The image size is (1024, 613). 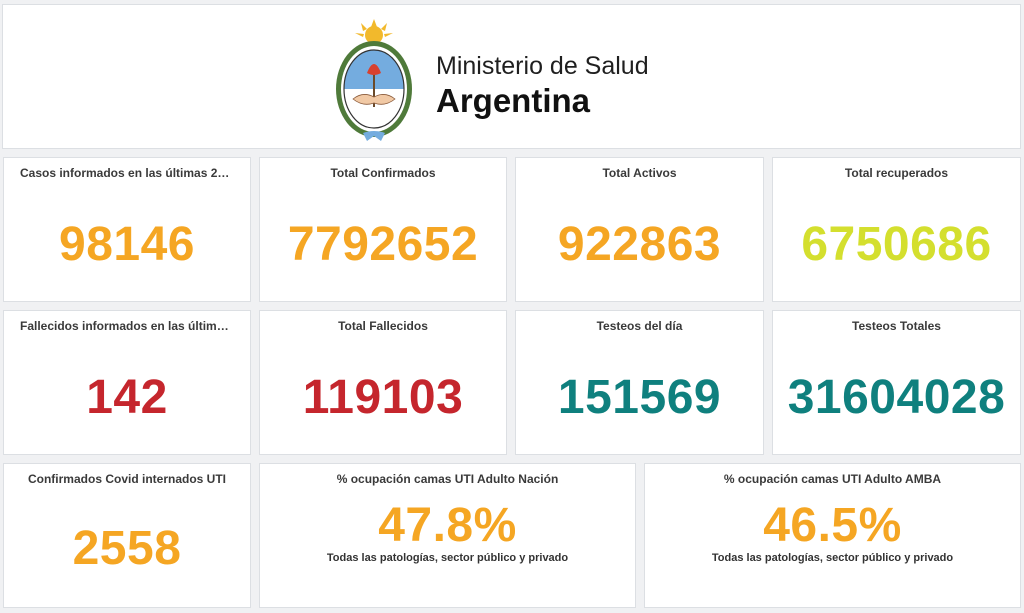 What do you see at coordinates (383, 397) in the screenshot?
I see `card-value: 119103` at bounding box center [383, 397].